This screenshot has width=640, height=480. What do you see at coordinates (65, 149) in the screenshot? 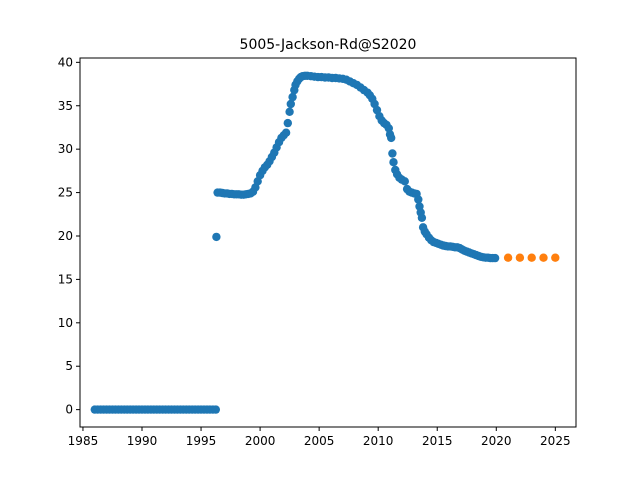
I see `y-tick-label: 30` at bounding box center [65, 149].